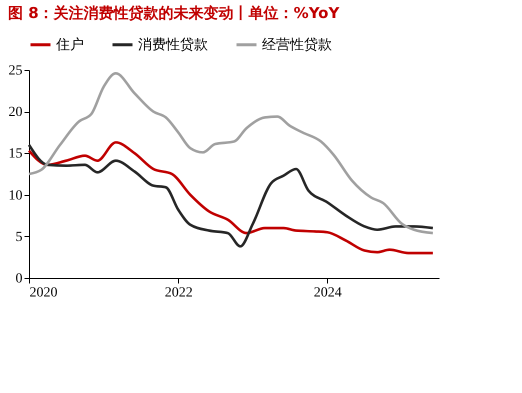  What do you see at coordinates (15, 154) in the screenshot?
I see `y-tick-label: 15` at bounding box center [15, 154].